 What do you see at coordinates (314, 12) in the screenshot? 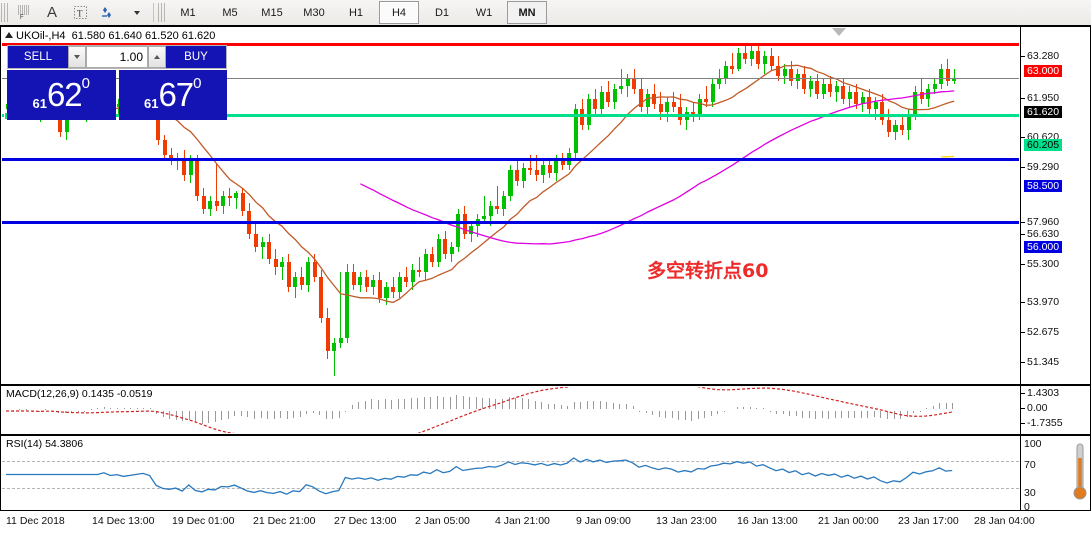
I see `timeframe-m30: M30` at bounding box center [314, 12].